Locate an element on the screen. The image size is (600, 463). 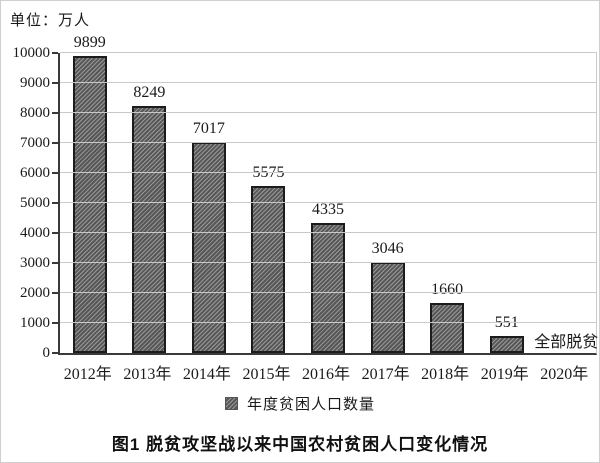
x-axis-label: 2012年 is located at coordinates (87, 374).